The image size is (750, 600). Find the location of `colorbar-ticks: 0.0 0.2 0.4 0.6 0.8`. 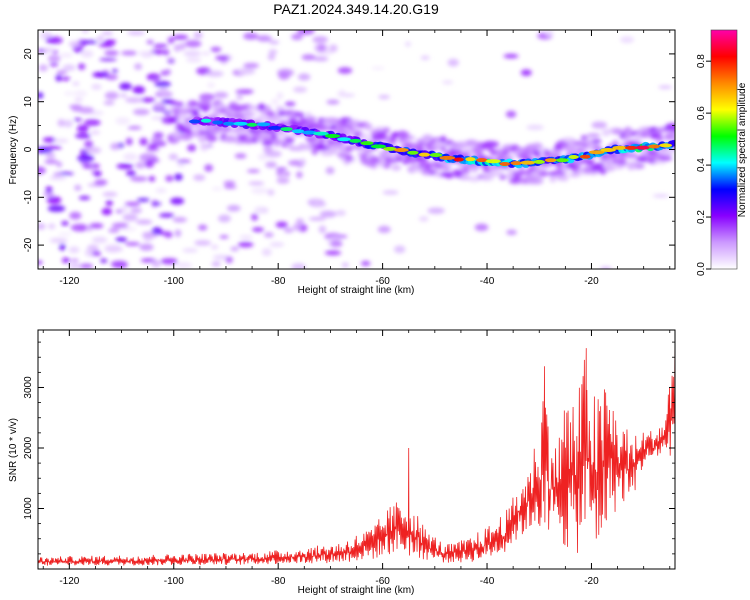

colorbar-ticks: 0.0 0.2 0.4 0.6 0.8 is located at coordinates (703, 165).